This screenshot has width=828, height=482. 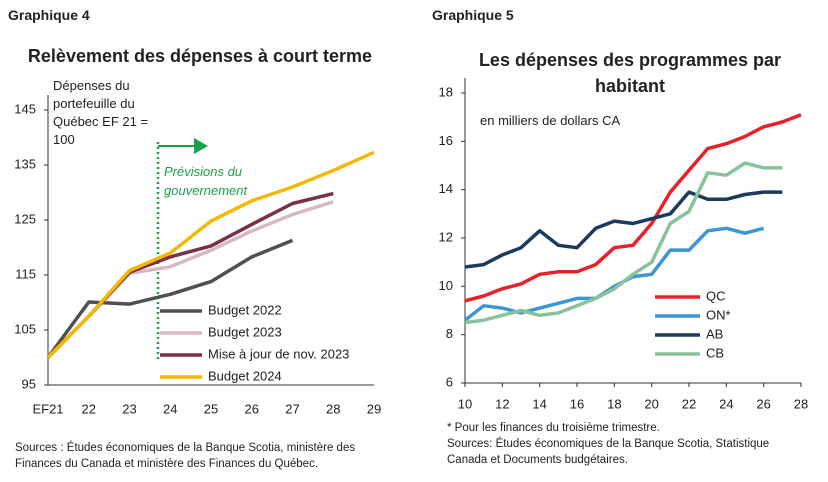 What do you see at coordinates (245, 375) in the screenshot?
I see `legend-label: Budget 2024` at bounding box center [245, 375].